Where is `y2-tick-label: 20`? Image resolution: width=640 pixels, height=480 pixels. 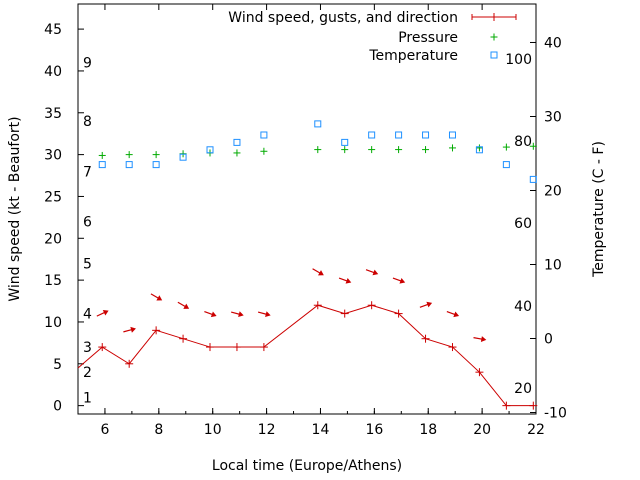 y2-tick-label: 20 is located at coordinates (553, 191).